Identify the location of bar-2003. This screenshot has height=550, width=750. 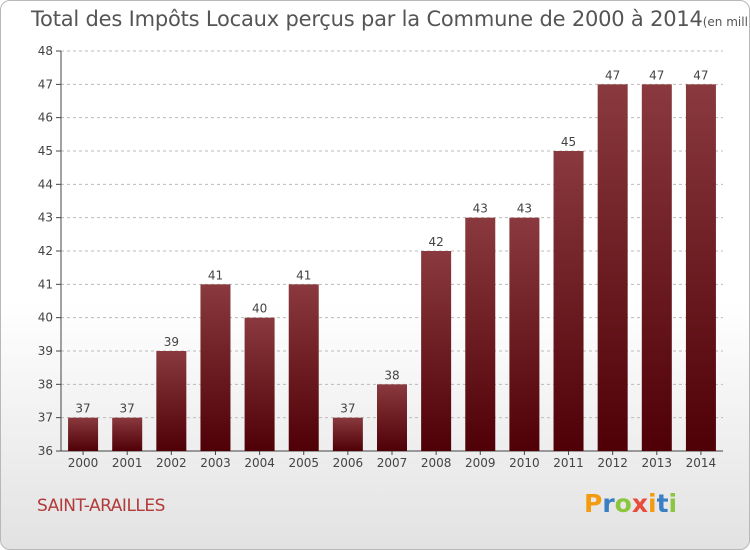
(215, 367).